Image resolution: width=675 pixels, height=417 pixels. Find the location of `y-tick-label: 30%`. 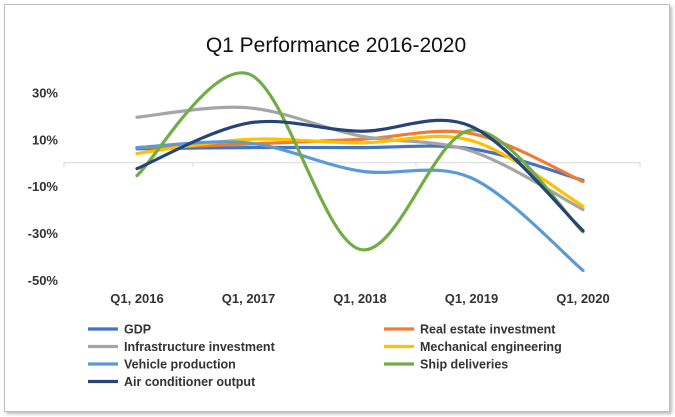

y-tick-label: 30% is located at coordinates (45, 93).